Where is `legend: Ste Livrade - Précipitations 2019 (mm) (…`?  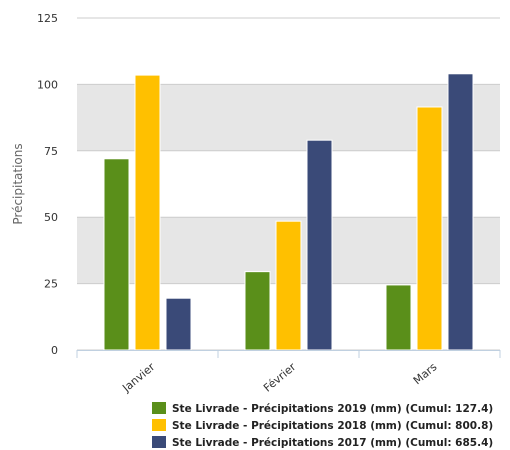
legend: Ste Livrade - Précipitations 2019 (mm) (… is located at coordinates (322, 425).